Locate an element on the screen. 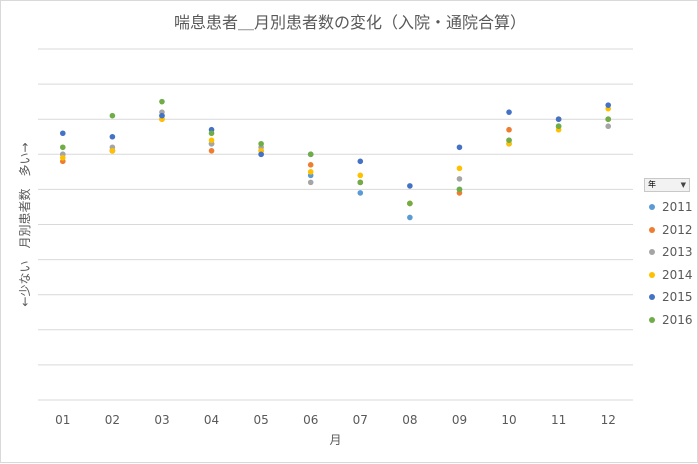 The width and height of the screenshot is (698, 464). chevron-down-icon: ▼ is located at coordinates (683, 185).